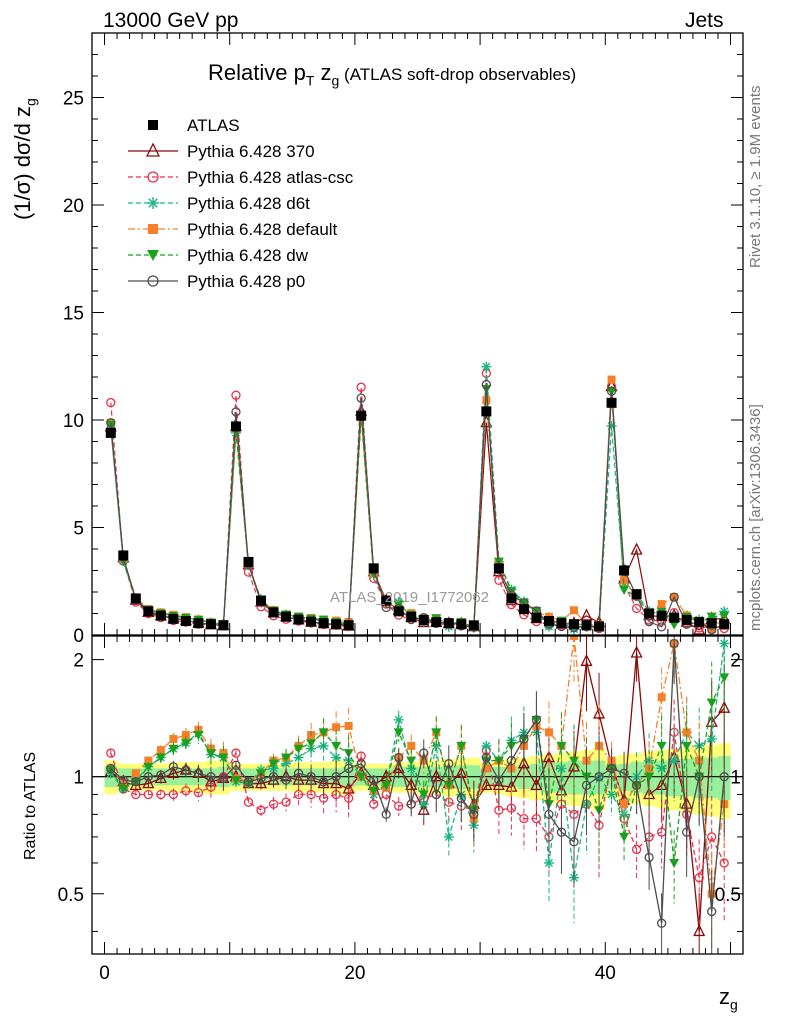 The image size is (786, 1024). Describe the element at coordinates (213, 125) in the screenshot. I see `legend-label: ATLAS` at that location.